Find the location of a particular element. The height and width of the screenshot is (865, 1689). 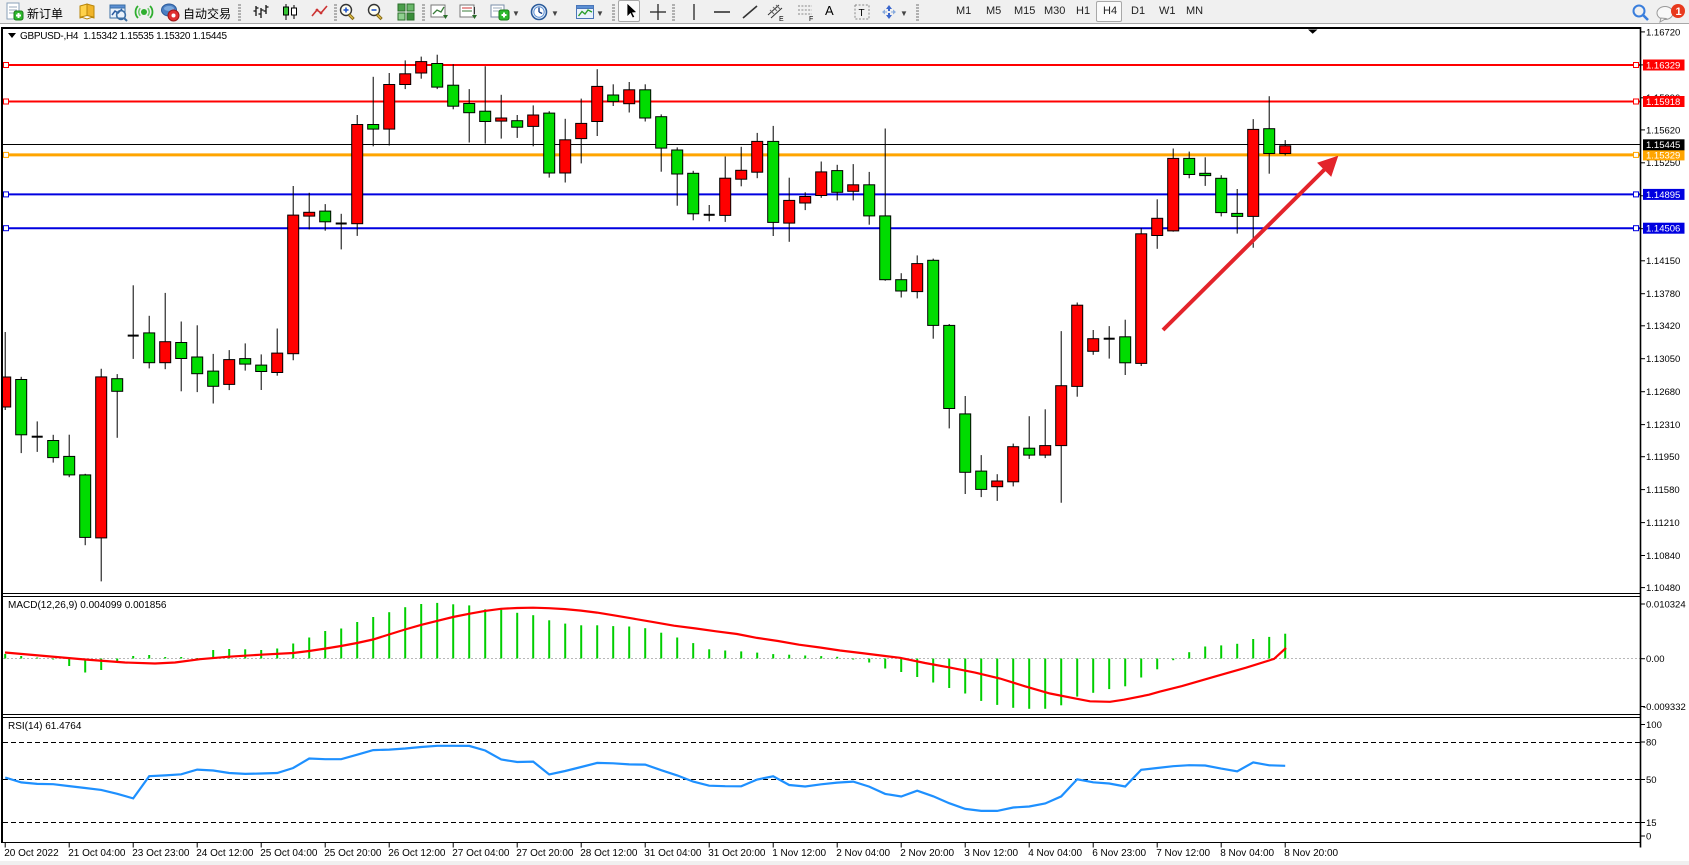

svg-text: 8 Nov 04:00 is located at coordinates (1247, 853).